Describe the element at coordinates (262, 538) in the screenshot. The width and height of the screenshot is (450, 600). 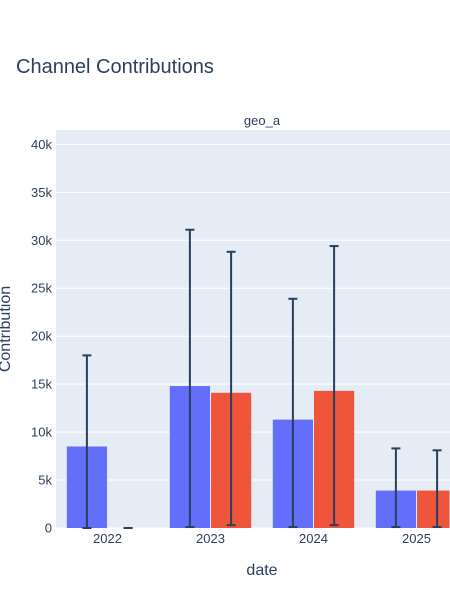
I see `x-tick-labels: 2022 2023 2024 2025` at that location.